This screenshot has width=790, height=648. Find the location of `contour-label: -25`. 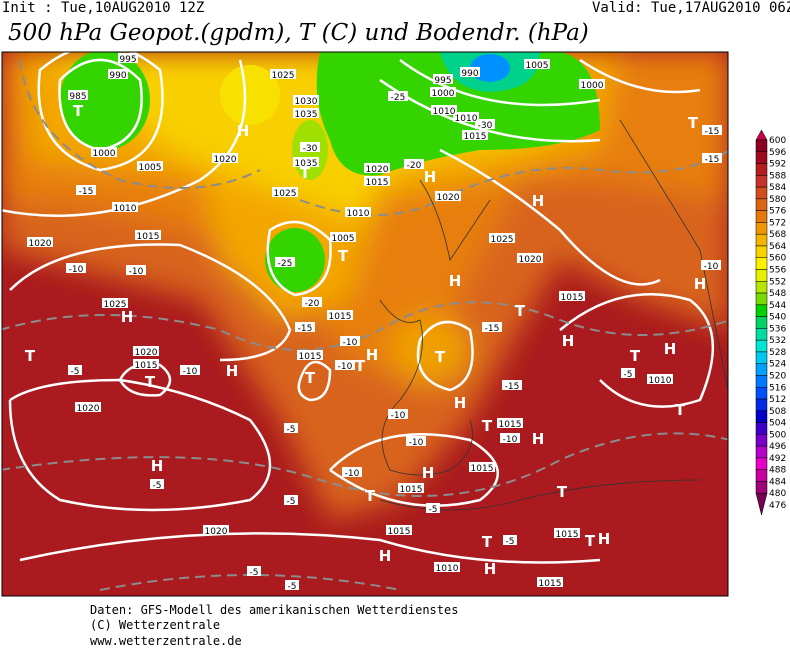

contour-label: -25 is located at coordinates (285, 264).